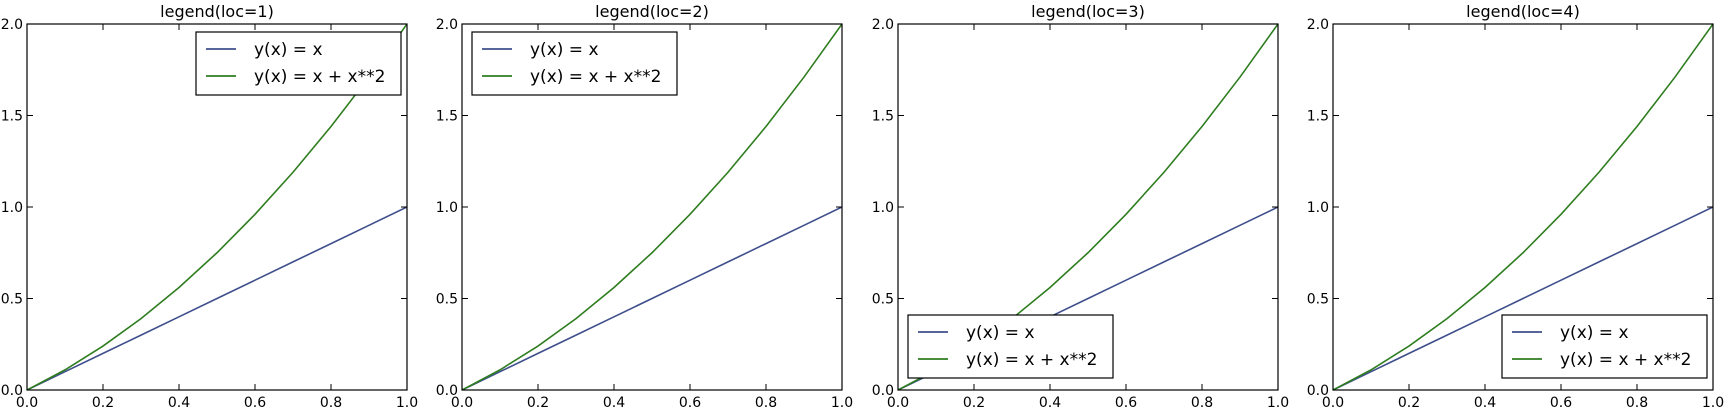 The width and height of the screenshot is (1725, 409). Describe the element at coordinates (652, 11) in the screenshot. I see `subplot-title: legend(loc=2)` at that location.